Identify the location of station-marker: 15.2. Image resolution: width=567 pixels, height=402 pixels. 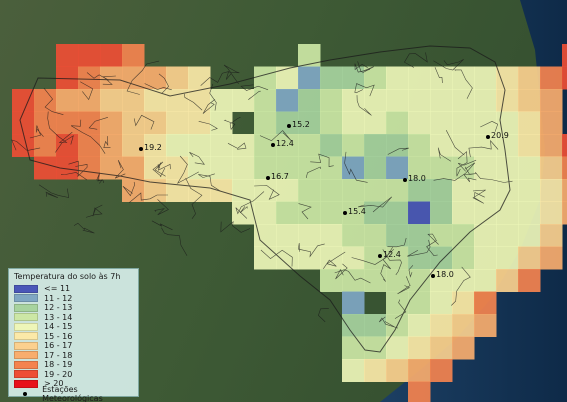
(298, 124).